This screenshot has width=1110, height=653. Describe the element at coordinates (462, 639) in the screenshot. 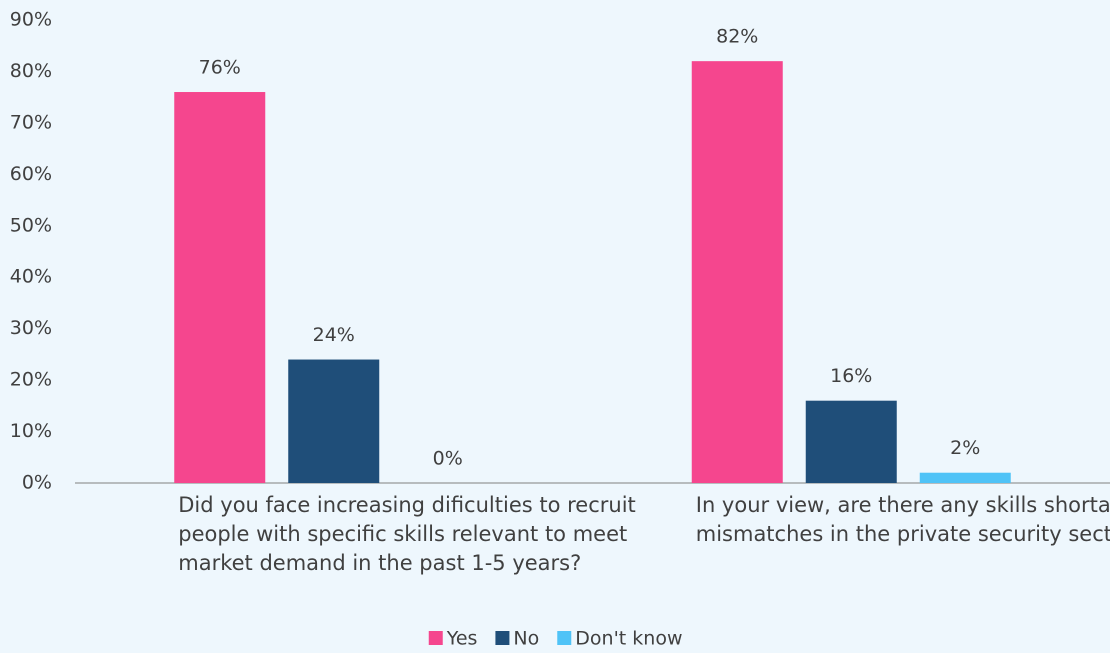

I see `legend-label: Yes` at that location.